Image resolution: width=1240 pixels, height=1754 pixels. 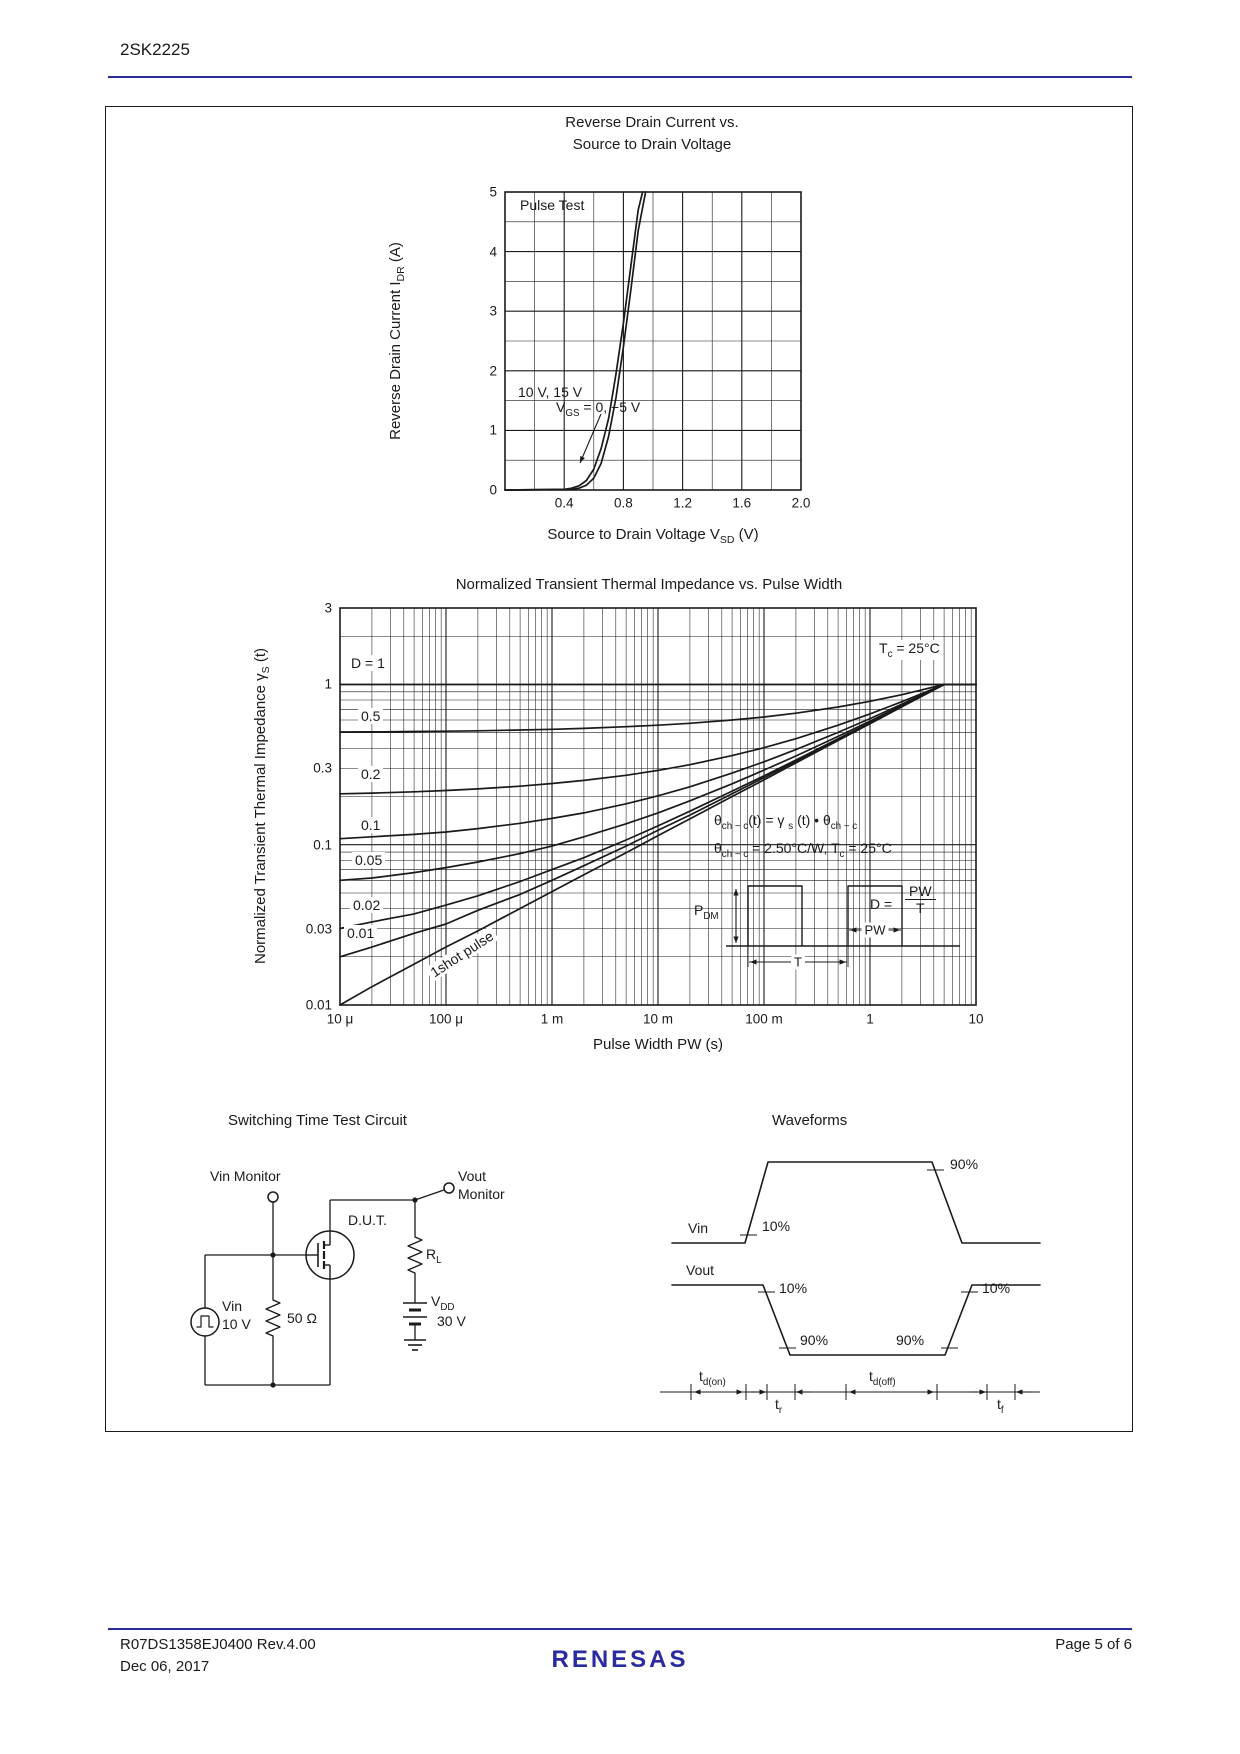 What do you see at coordinates (735, 854) in the screenshot?
I see `f2-b: ch − c` at bounding box center [735, 854].